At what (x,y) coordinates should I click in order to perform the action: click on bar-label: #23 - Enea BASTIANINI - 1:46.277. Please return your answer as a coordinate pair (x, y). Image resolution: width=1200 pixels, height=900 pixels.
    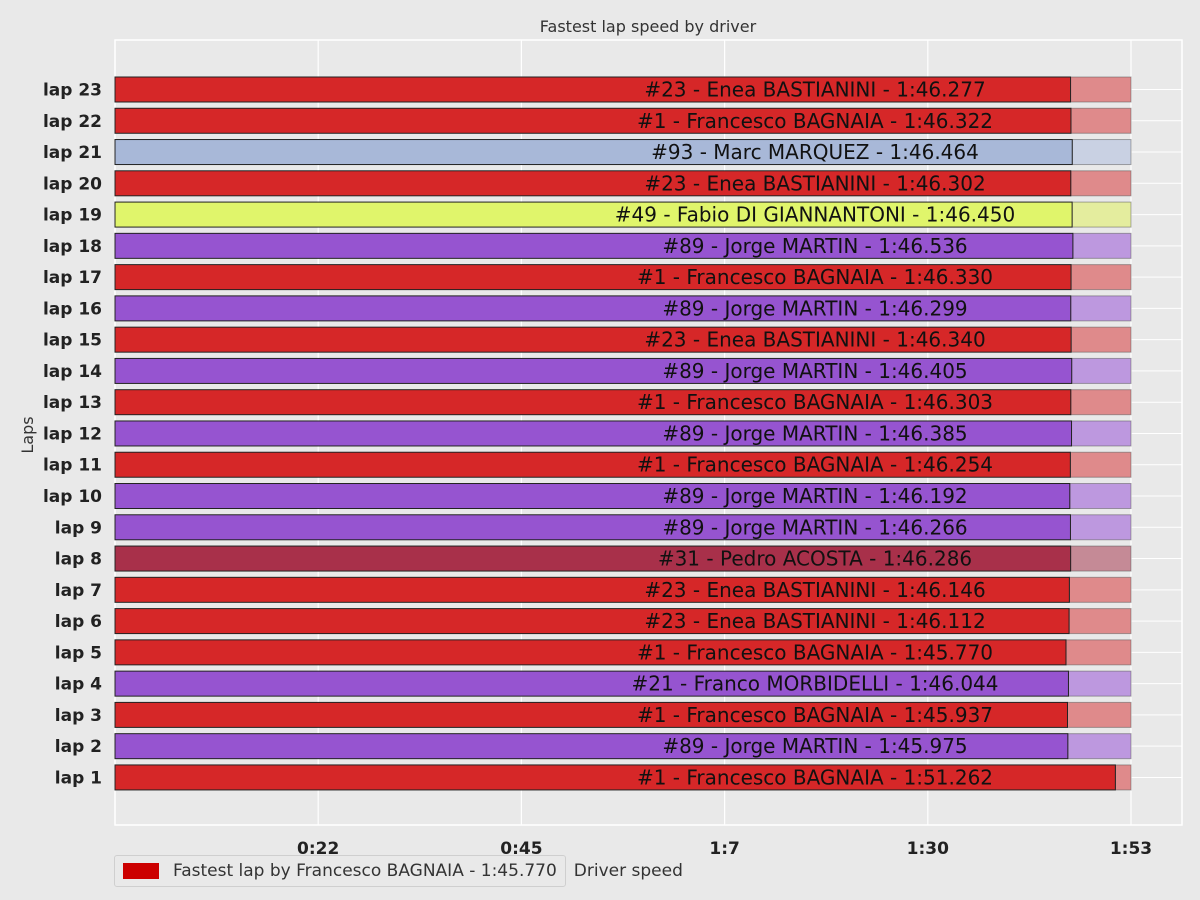
    Looking at the image, I should click on (814, 90).